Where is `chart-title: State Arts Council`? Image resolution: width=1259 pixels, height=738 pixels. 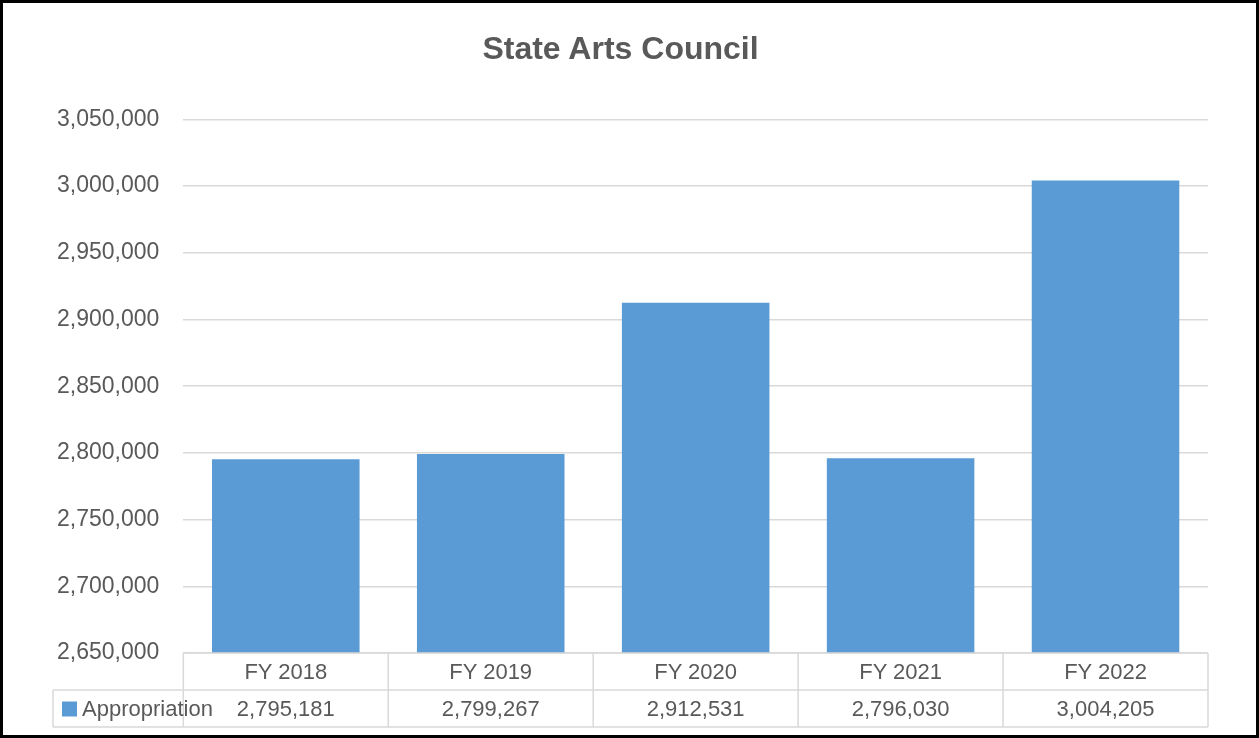 chart-title: State Arts Council is located at coordinates (620, 48).